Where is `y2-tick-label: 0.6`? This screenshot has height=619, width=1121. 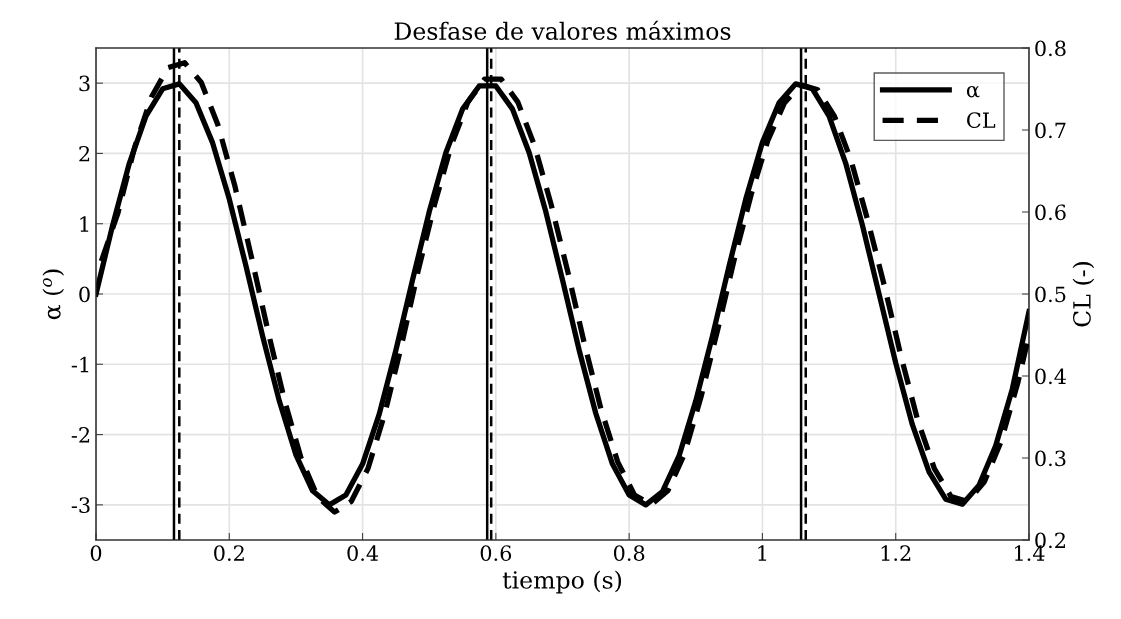 y2-tick-label: 0.6 is located at coordinates (1050, 212).